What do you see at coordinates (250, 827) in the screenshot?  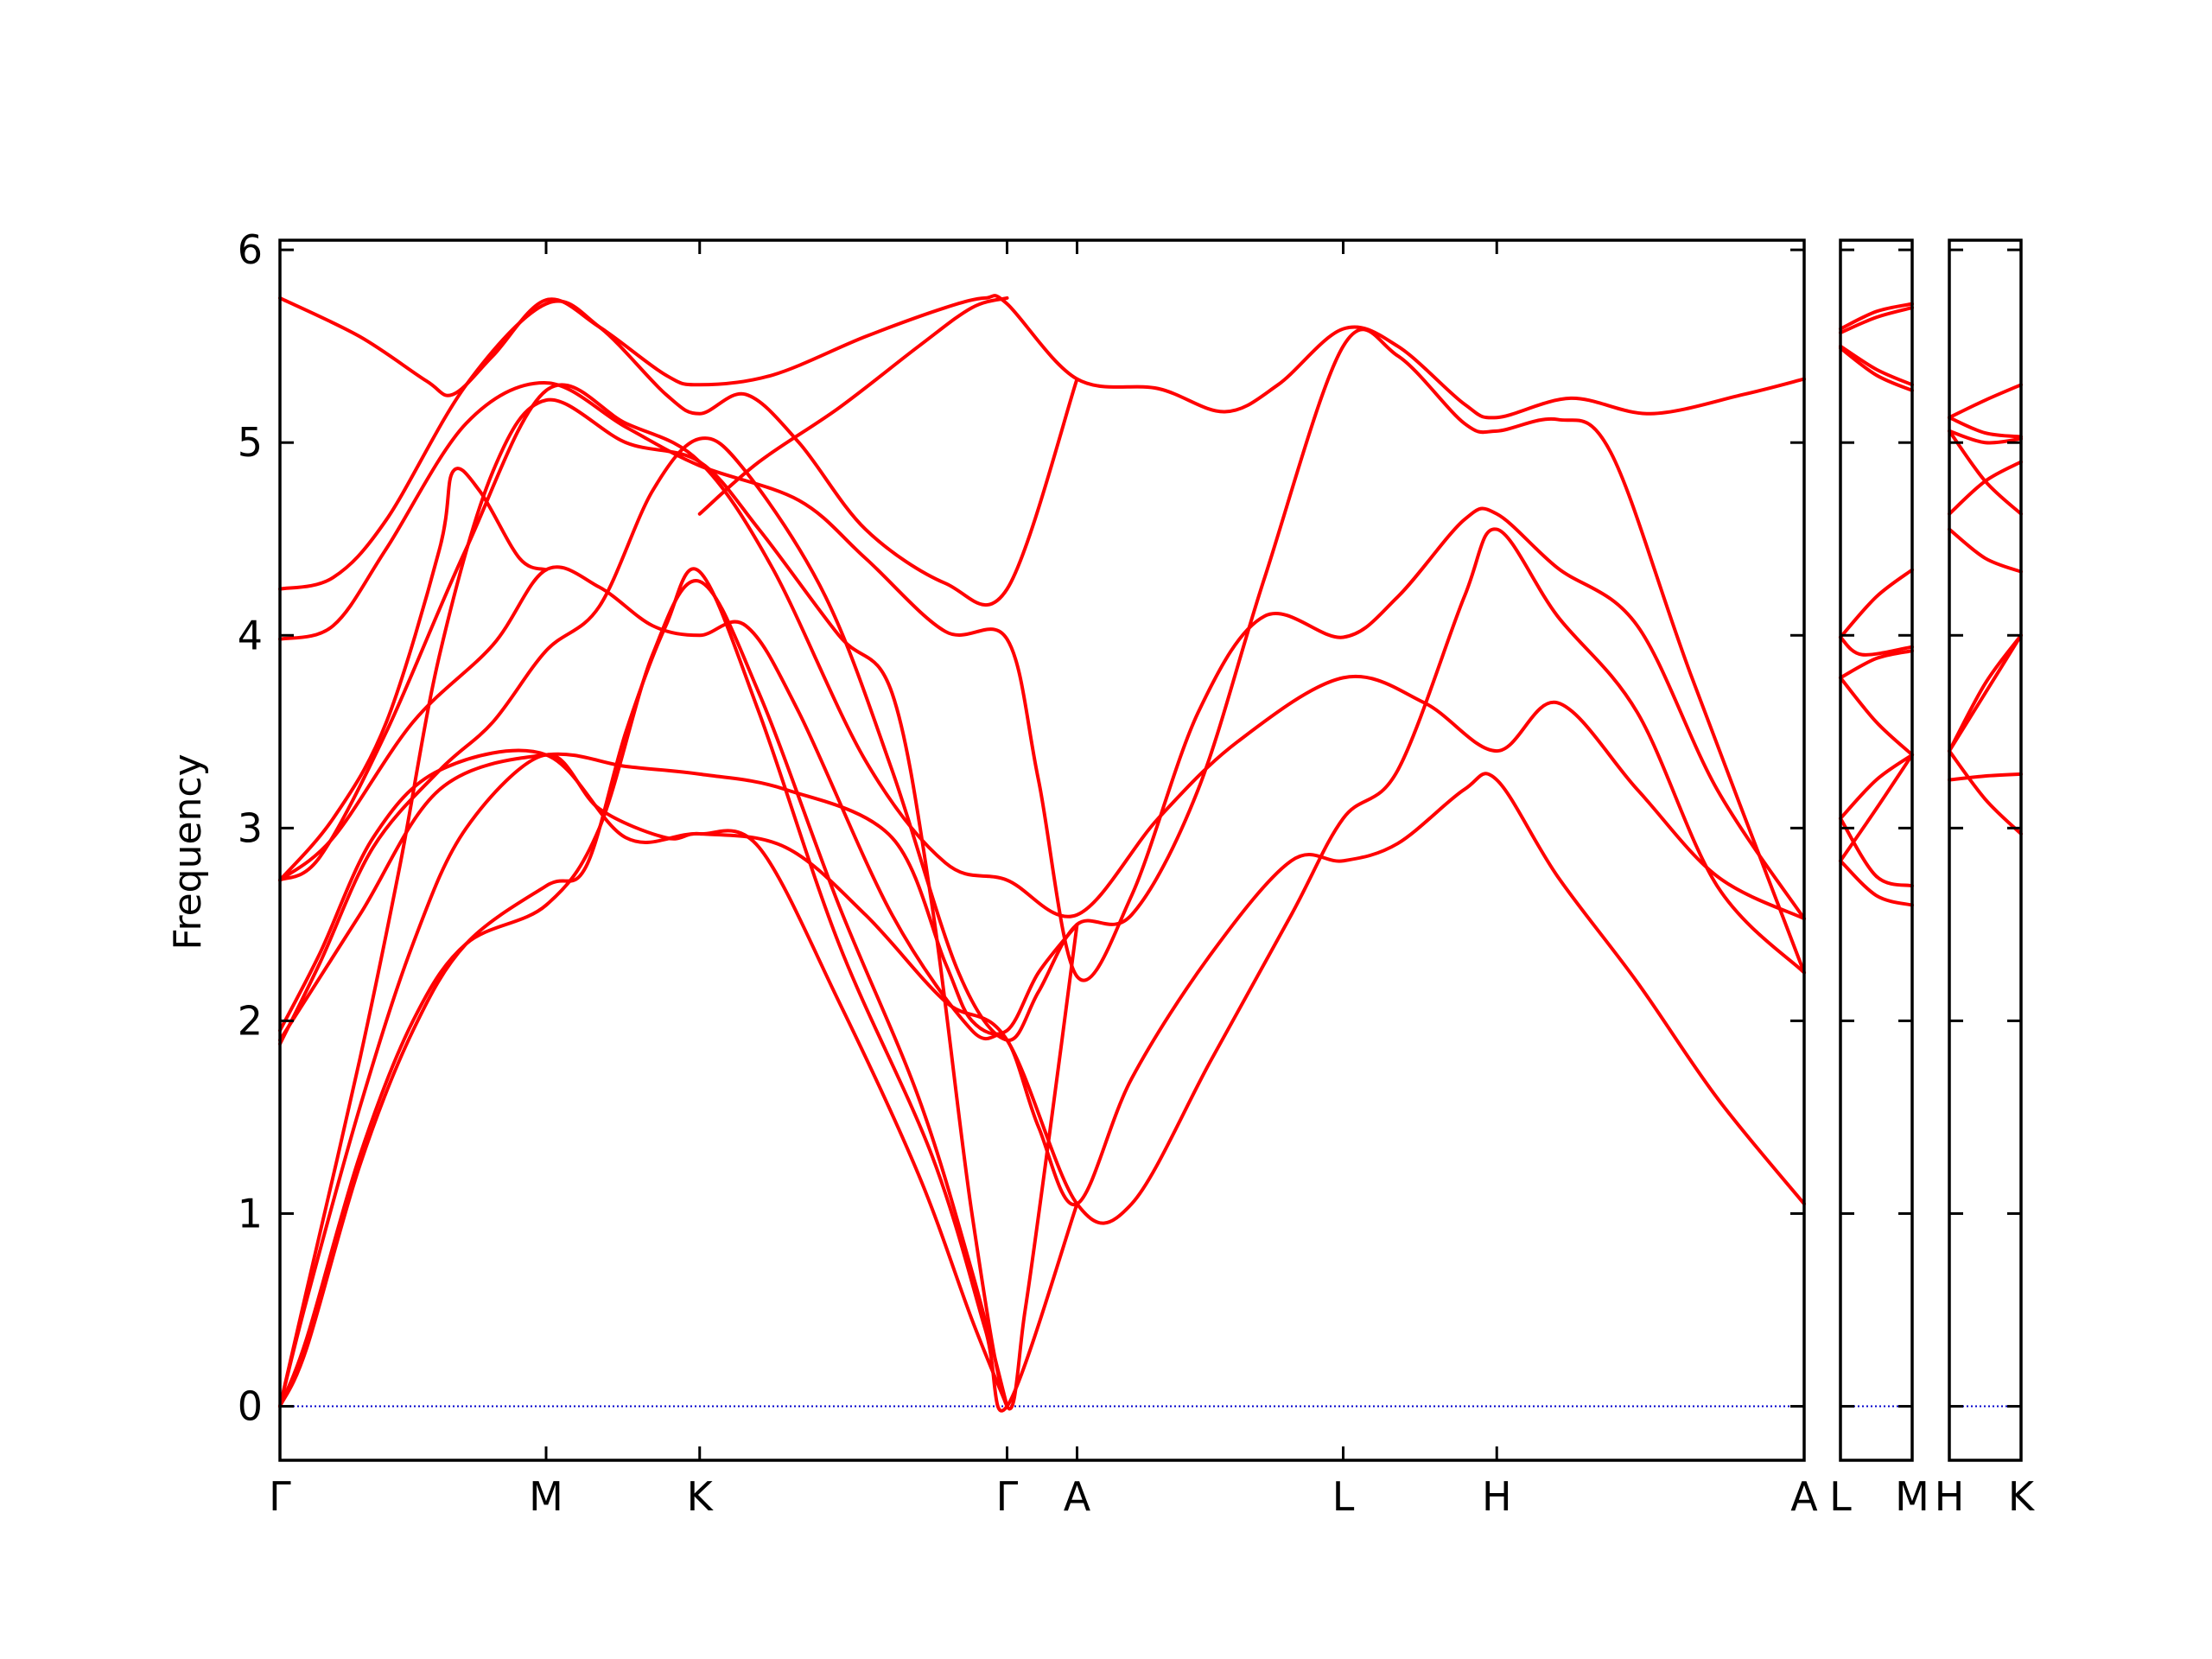 I see `y-tick-label: 3` at bounding box center [250, 827].